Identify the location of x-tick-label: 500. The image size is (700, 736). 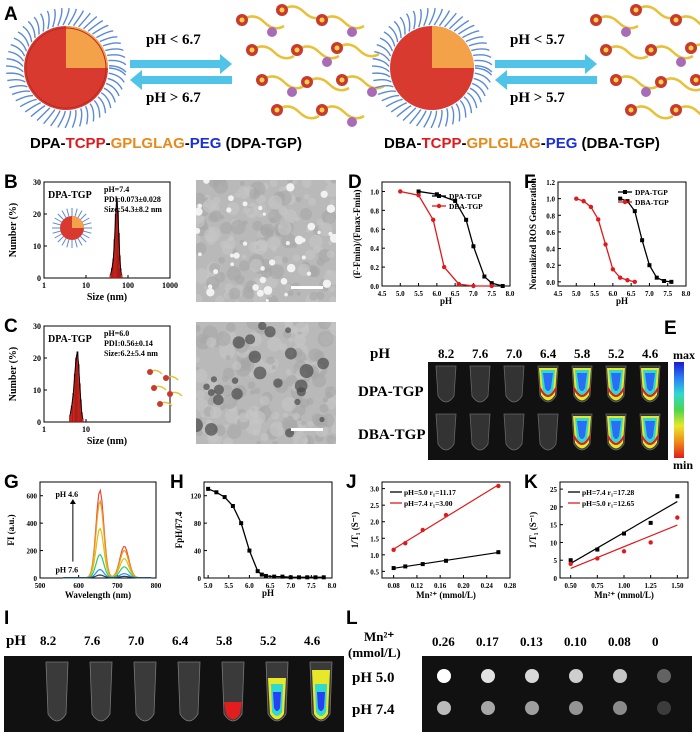
(40, 586).